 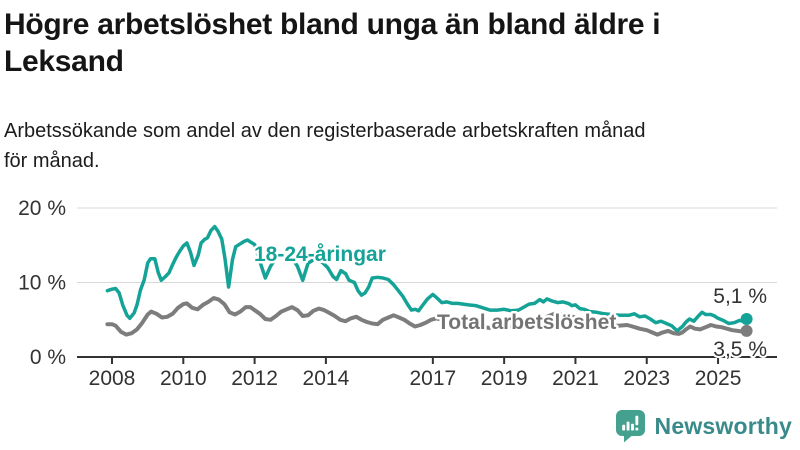 I want to click on newsworthy-logo-text: Newsworthy, so click(x=723, y=425).